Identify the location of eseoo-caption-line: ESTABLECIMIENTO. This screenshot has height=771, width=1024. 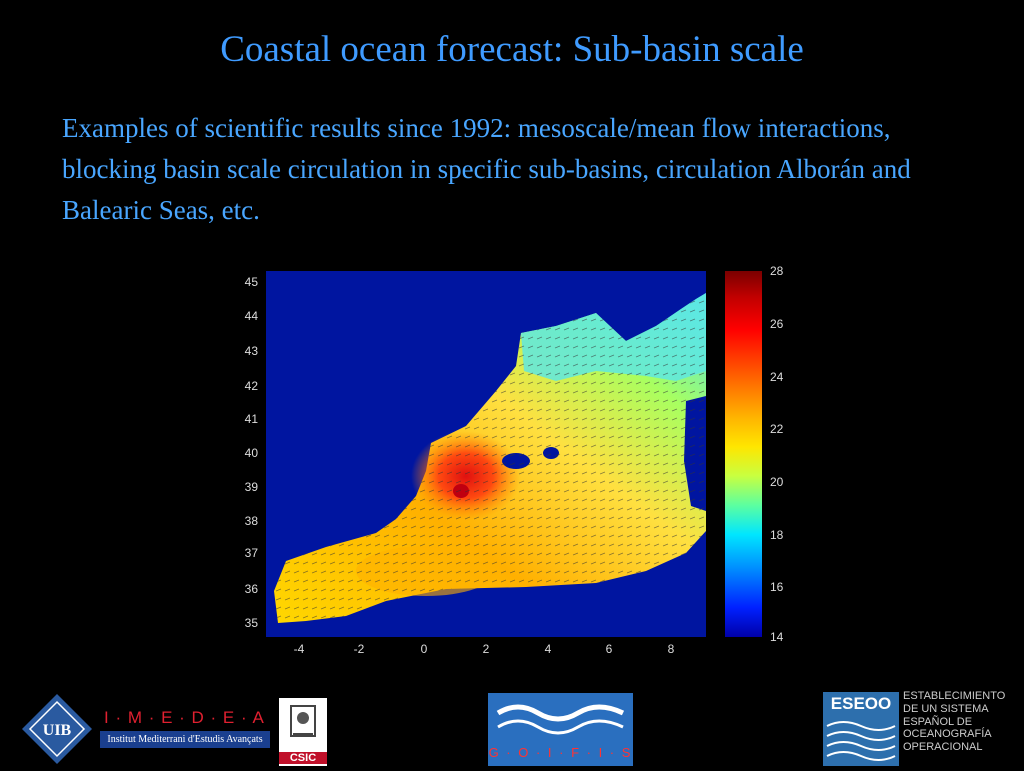
(954, 696).